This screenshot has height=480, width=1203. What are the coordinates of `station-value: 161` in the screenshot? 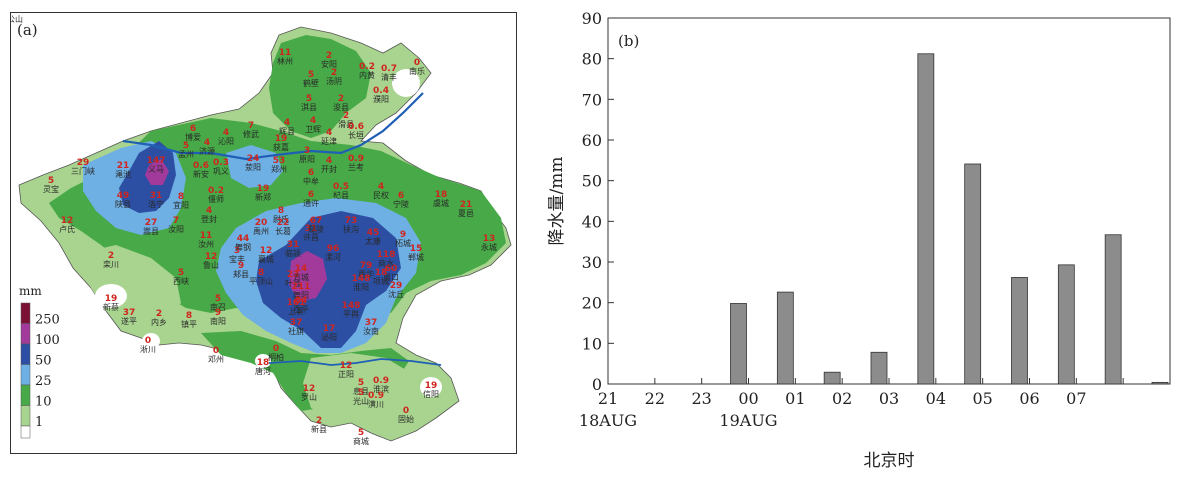 It's located at (296, 303).